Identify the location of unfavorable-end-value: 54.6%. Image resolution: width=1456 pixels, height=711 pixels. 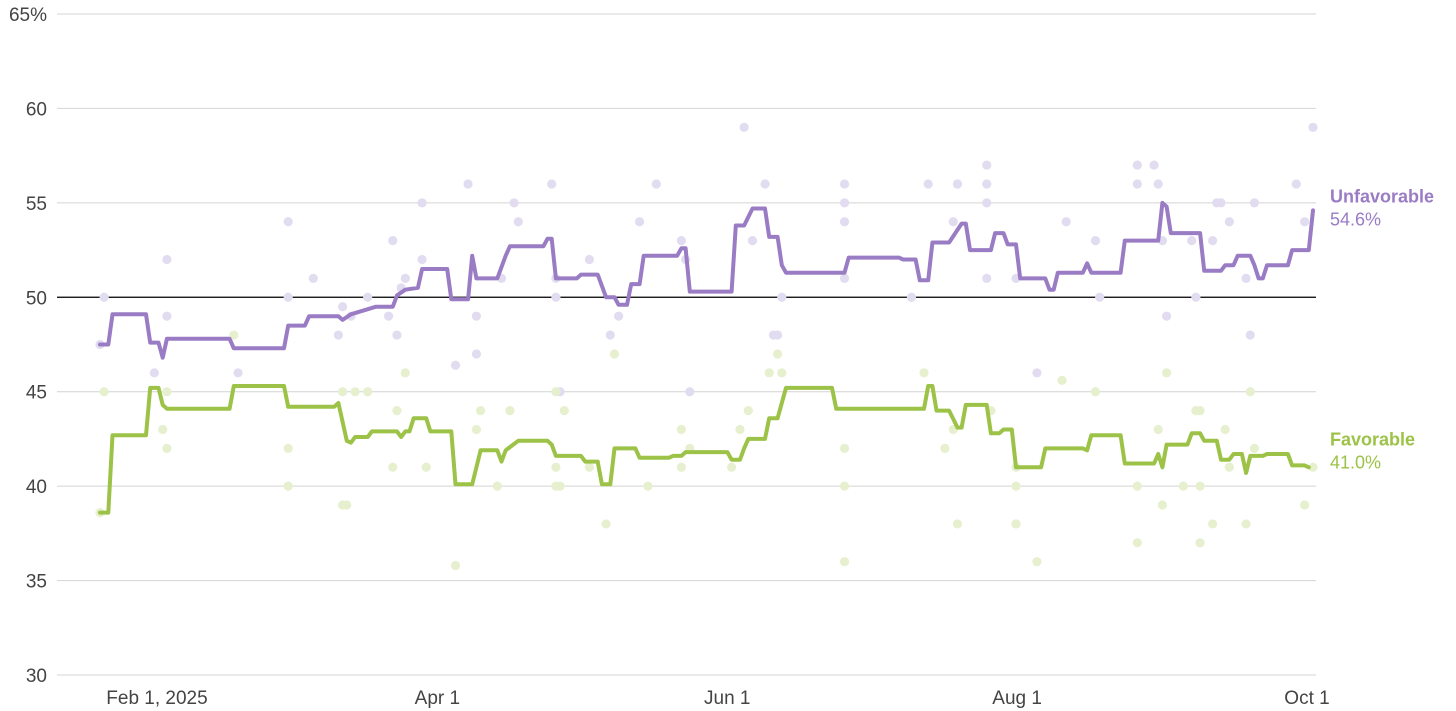
(1355, 219).